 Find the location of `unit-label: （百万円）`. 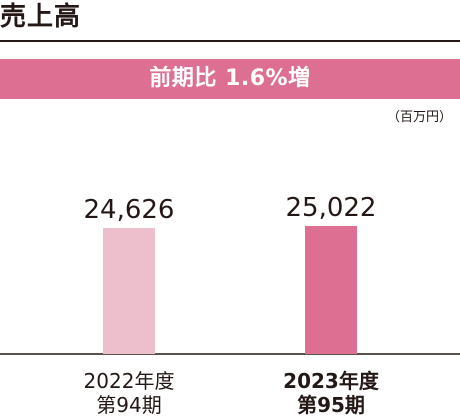

unit-label: （百万円） is located at coordinates (419, 117).